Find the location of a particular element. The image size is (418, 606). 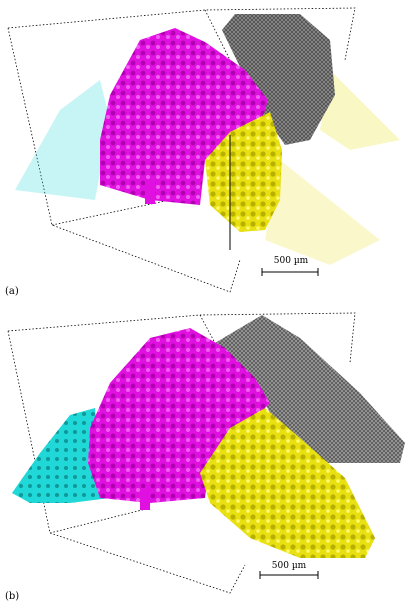

scale-label-a: 500 µm is located at coordinates (291, 261).